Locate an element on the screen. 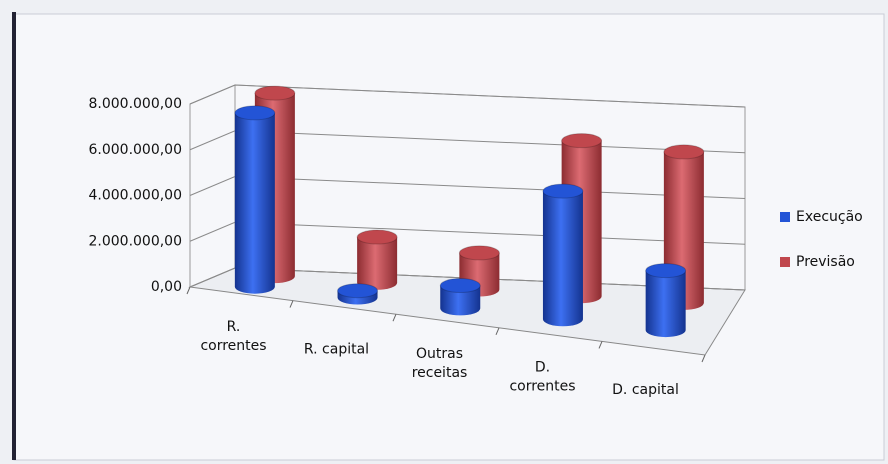 The width and height of the screenshot is (888, 464). y-tick-label: 6.000.000,00 is located at coordinates (135, 150).